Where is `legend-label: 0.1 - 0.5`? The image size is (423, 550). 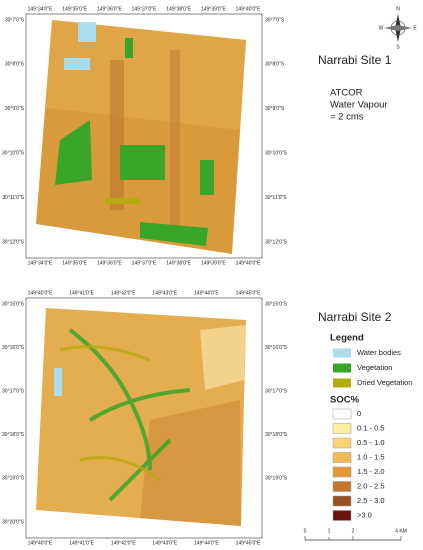
legend-label: 0.1 - 0.5 is located at coordinates (371, 427).